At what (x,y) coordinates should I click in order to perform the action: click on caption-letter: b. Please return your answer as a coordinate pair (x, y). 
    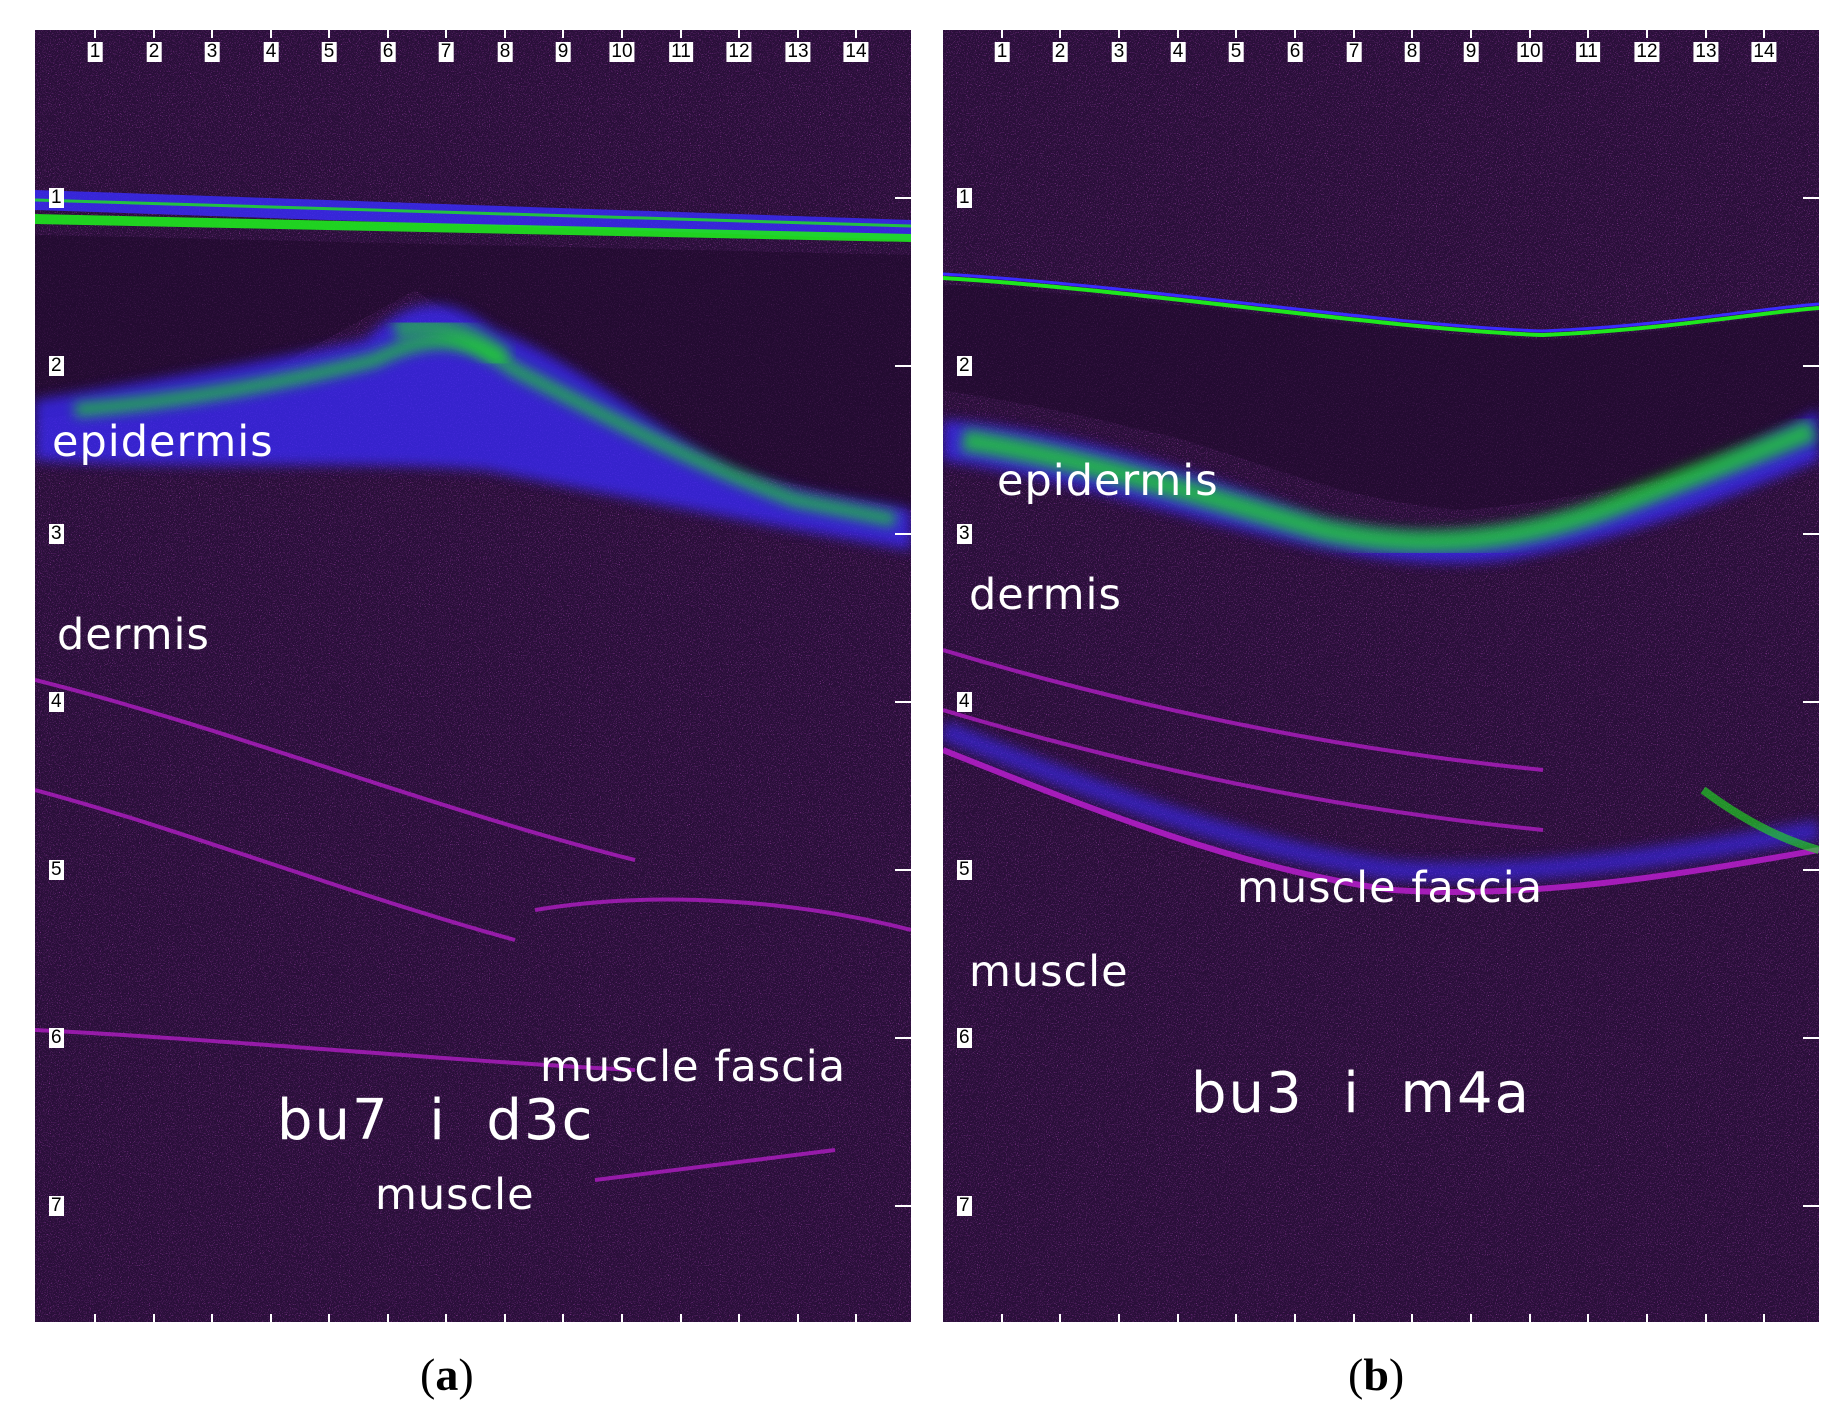
    Looking at the image, I should click on (1376, 1374).